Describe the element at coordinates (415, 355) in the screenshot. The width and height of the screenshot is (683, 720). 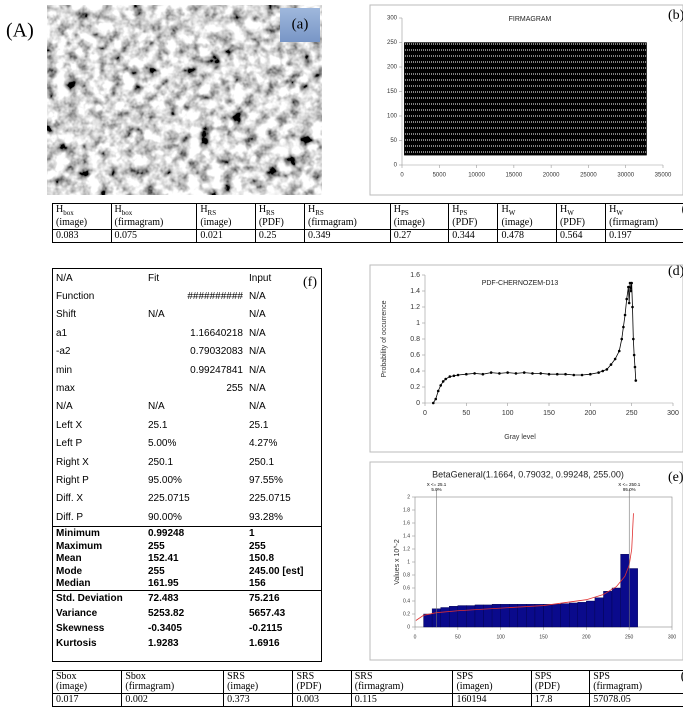
I see `y-tick-label: 0.6` at that location.